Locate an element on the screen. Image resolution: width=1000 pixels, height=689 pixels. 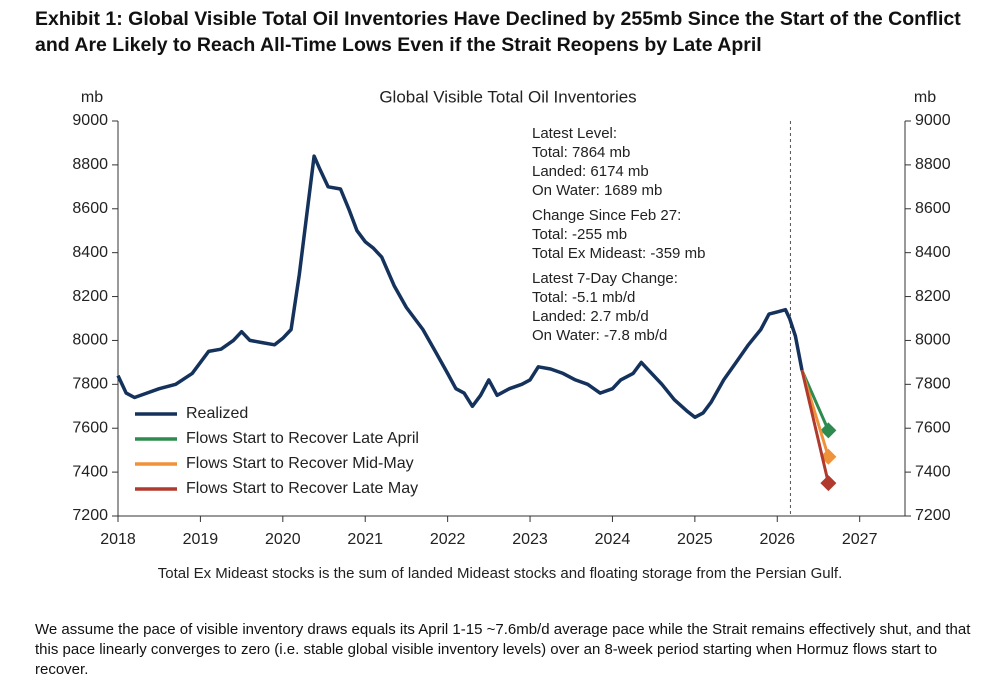
annotation-line: Total: -5.1 mb/d is located at coordinates (583, 297).